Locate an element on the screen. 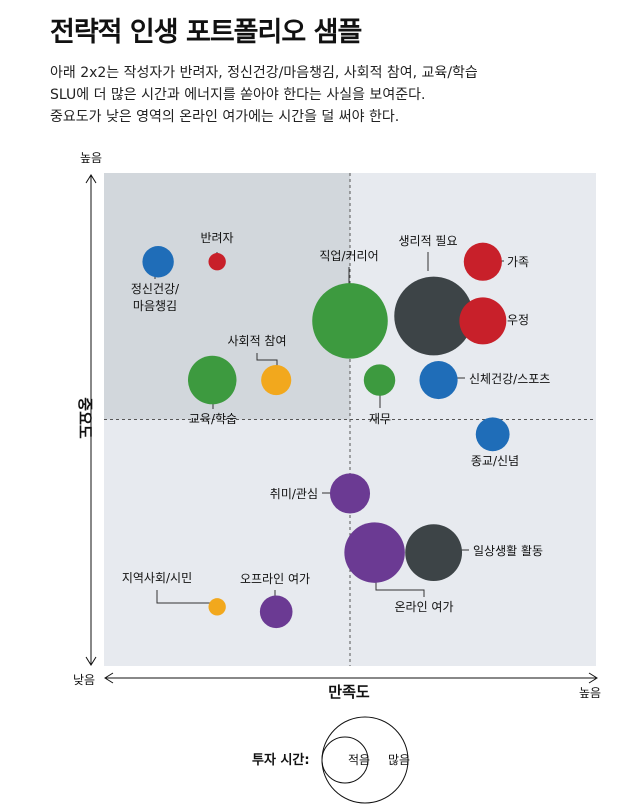  page-title: 전략적 인생 포트폴리오 샘플 is located at coordinates (206, 32).